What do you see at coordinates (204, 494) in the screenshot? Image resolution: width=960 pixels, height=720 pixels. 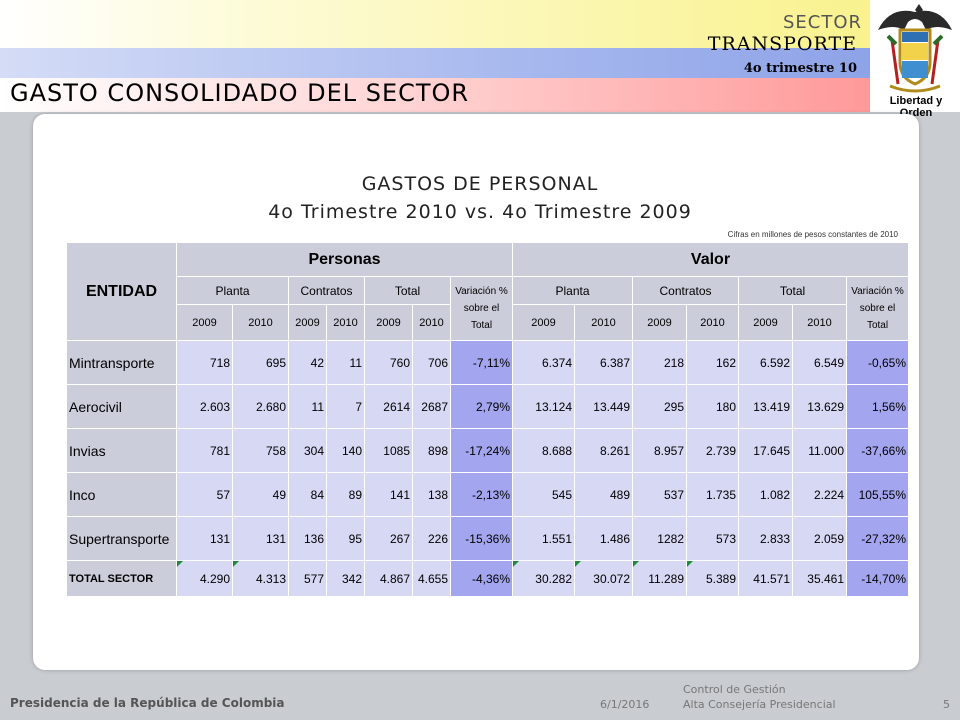 I see `table-cell: 57` at bounding box center [204, 494].